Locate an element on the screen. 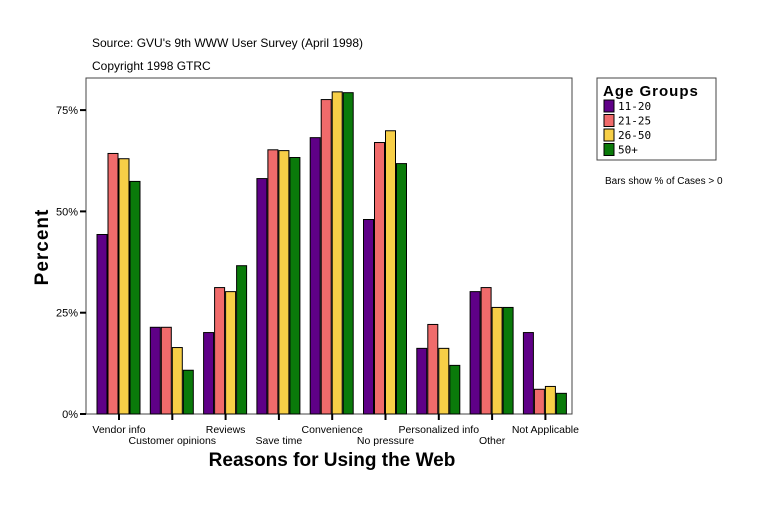  y-tick-label: 0% is located at coordinates (70, 415).